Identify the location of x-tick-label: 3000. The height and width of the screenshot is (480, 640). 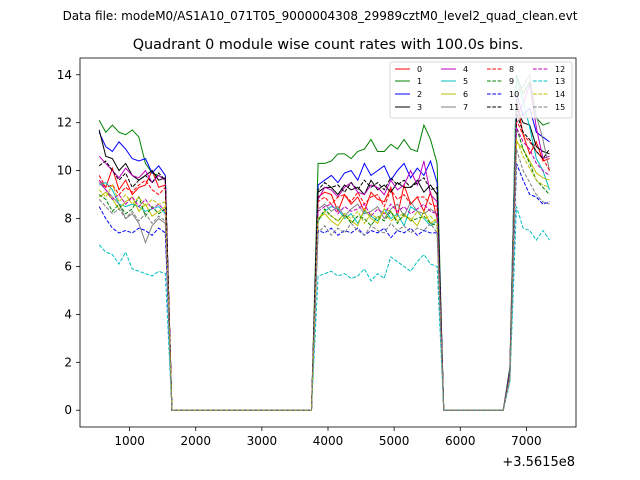
(262, 441).